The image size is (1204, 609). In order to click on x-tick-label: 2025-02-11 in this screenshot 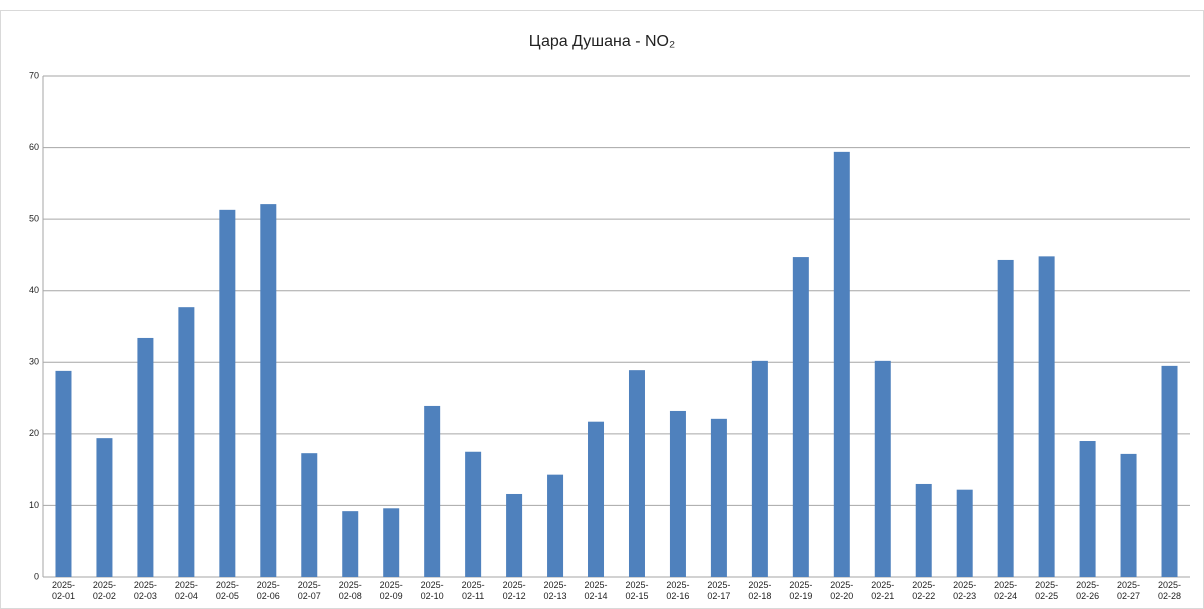, I will do `click(473, 590)`.